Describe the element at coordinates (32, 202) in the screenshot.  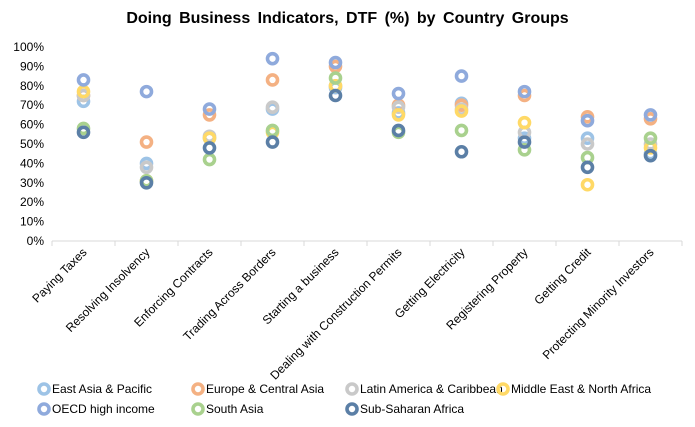
I see `y-tick-label: 20%` at that location.